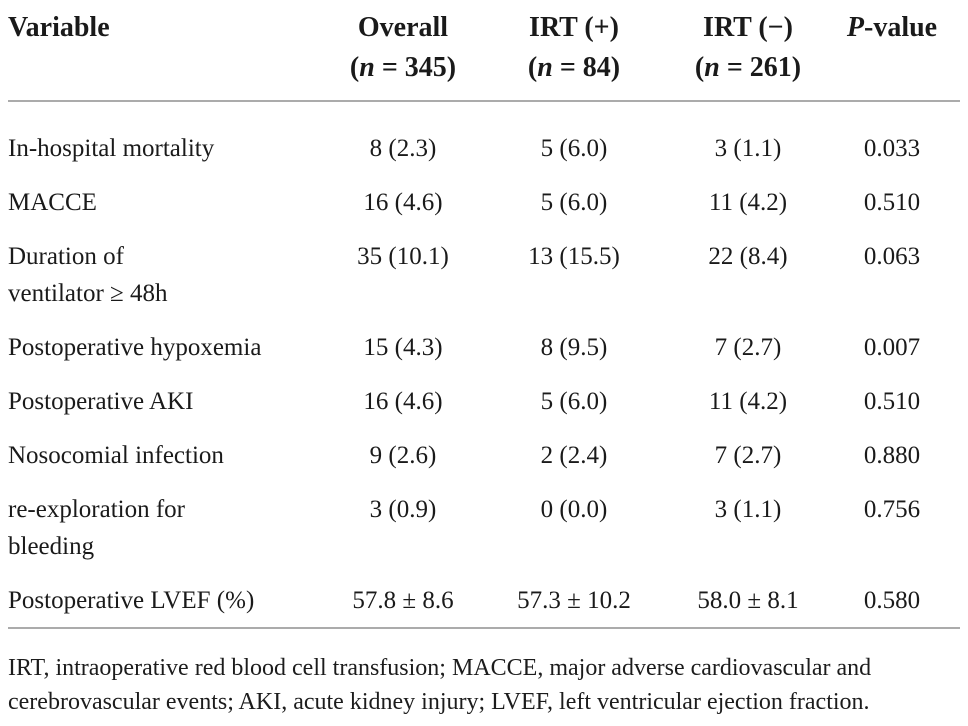  Describe the element at coordinates (169, 202) in the screenshot. I see `variable-cell: MACCE` at that location.